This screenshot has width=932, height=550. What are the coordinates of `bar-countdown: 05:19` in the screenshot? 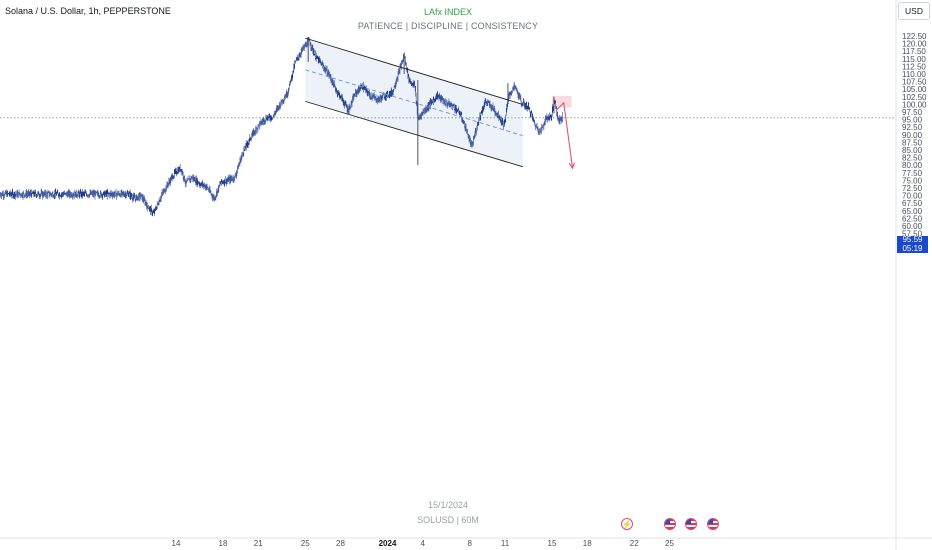 It's located at (912, 248).